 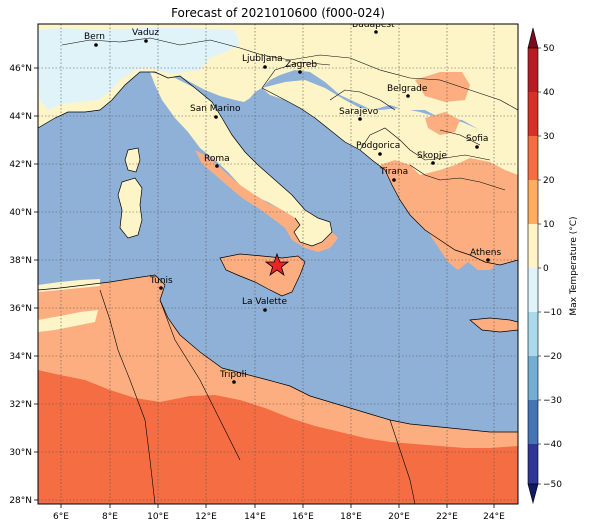 I want to click on x-tick-20e: 20°E, so click(x=399, y=517).